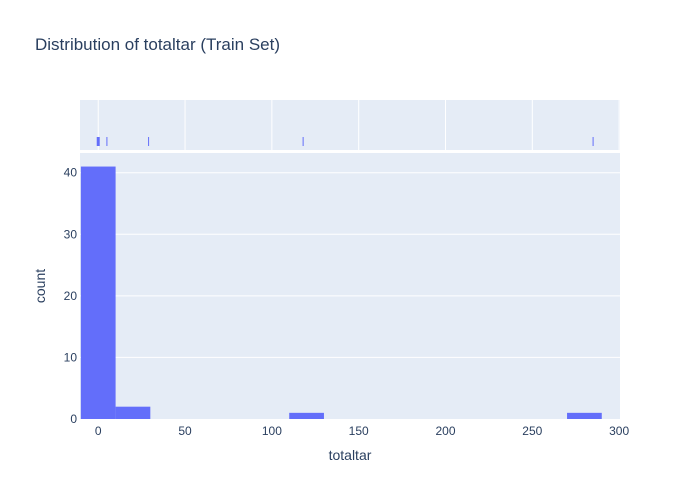 Image resolution: width=700 pixels, height=500 pixels. Describe the element at coordinates (358, 125) in the screenshot. I see `rug-plot-grid` at that location.